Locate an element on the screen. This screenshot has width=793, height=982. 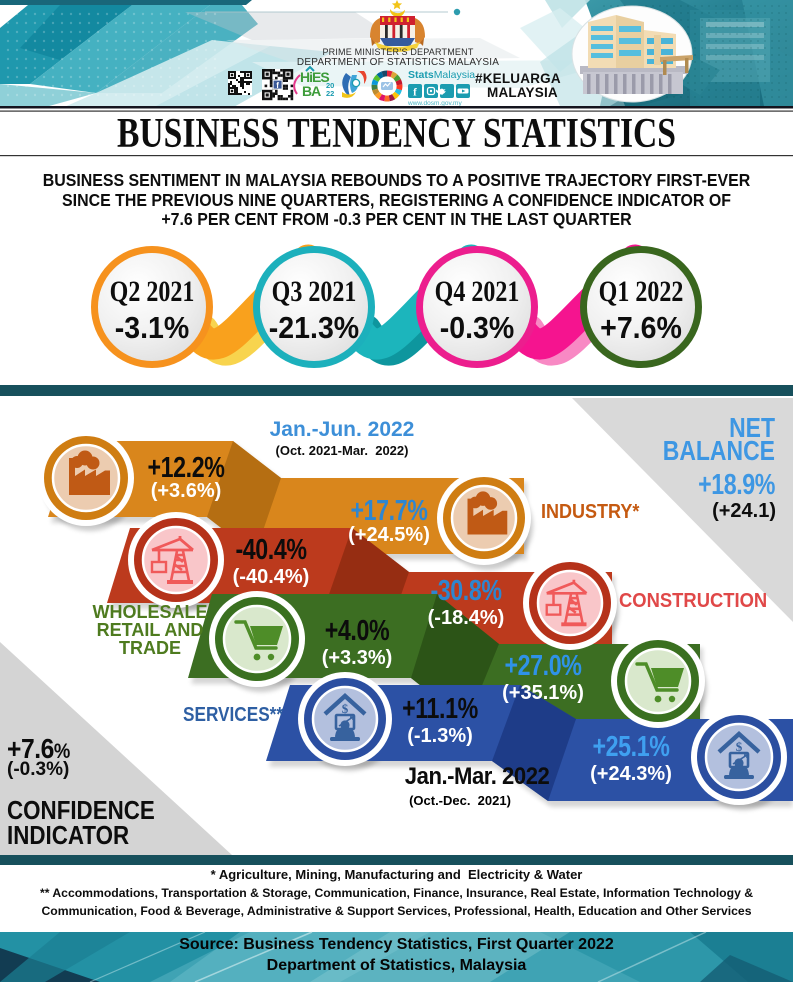
svg-text: 22 is located at coordinates (330, 93).